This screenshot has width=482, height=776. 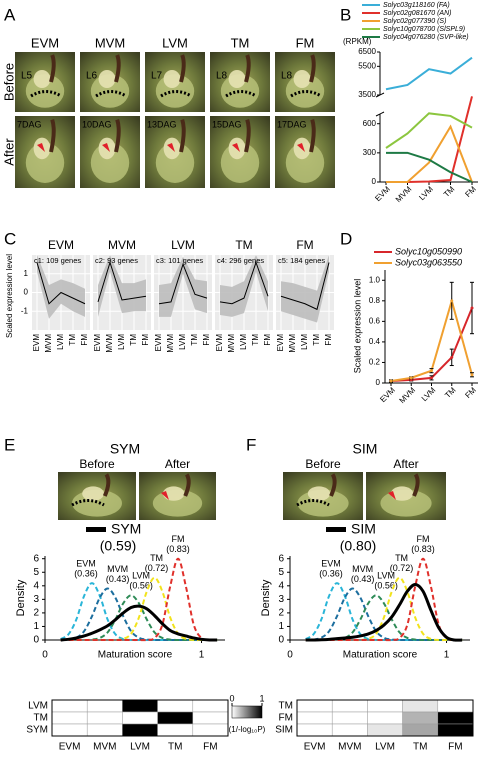 I want to click on dag-label: 10DAG, so click(x=97, y=124).